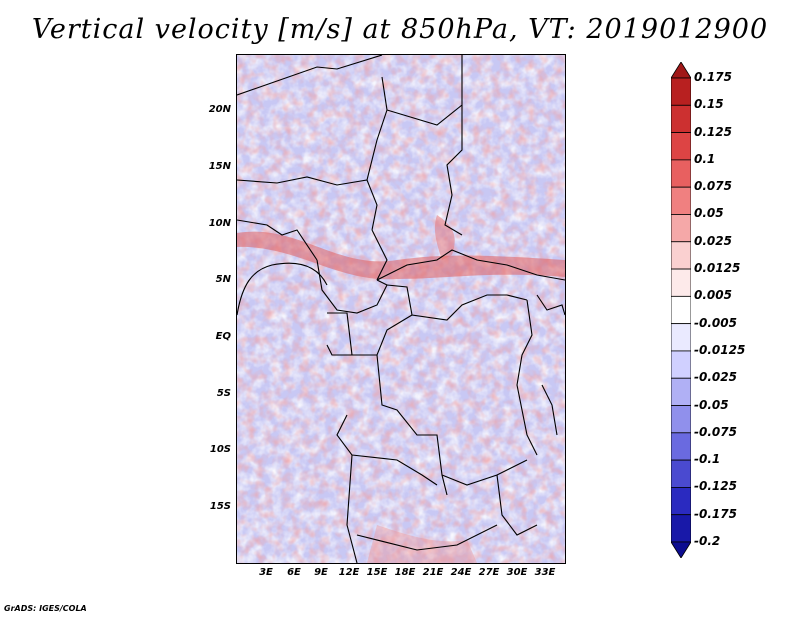 Image resolution: width=800 pixels, height=618 pixels. Describe the element at coordinates (681, 70) in the screenshot. I see `colorbar-max-arrow` at that location.